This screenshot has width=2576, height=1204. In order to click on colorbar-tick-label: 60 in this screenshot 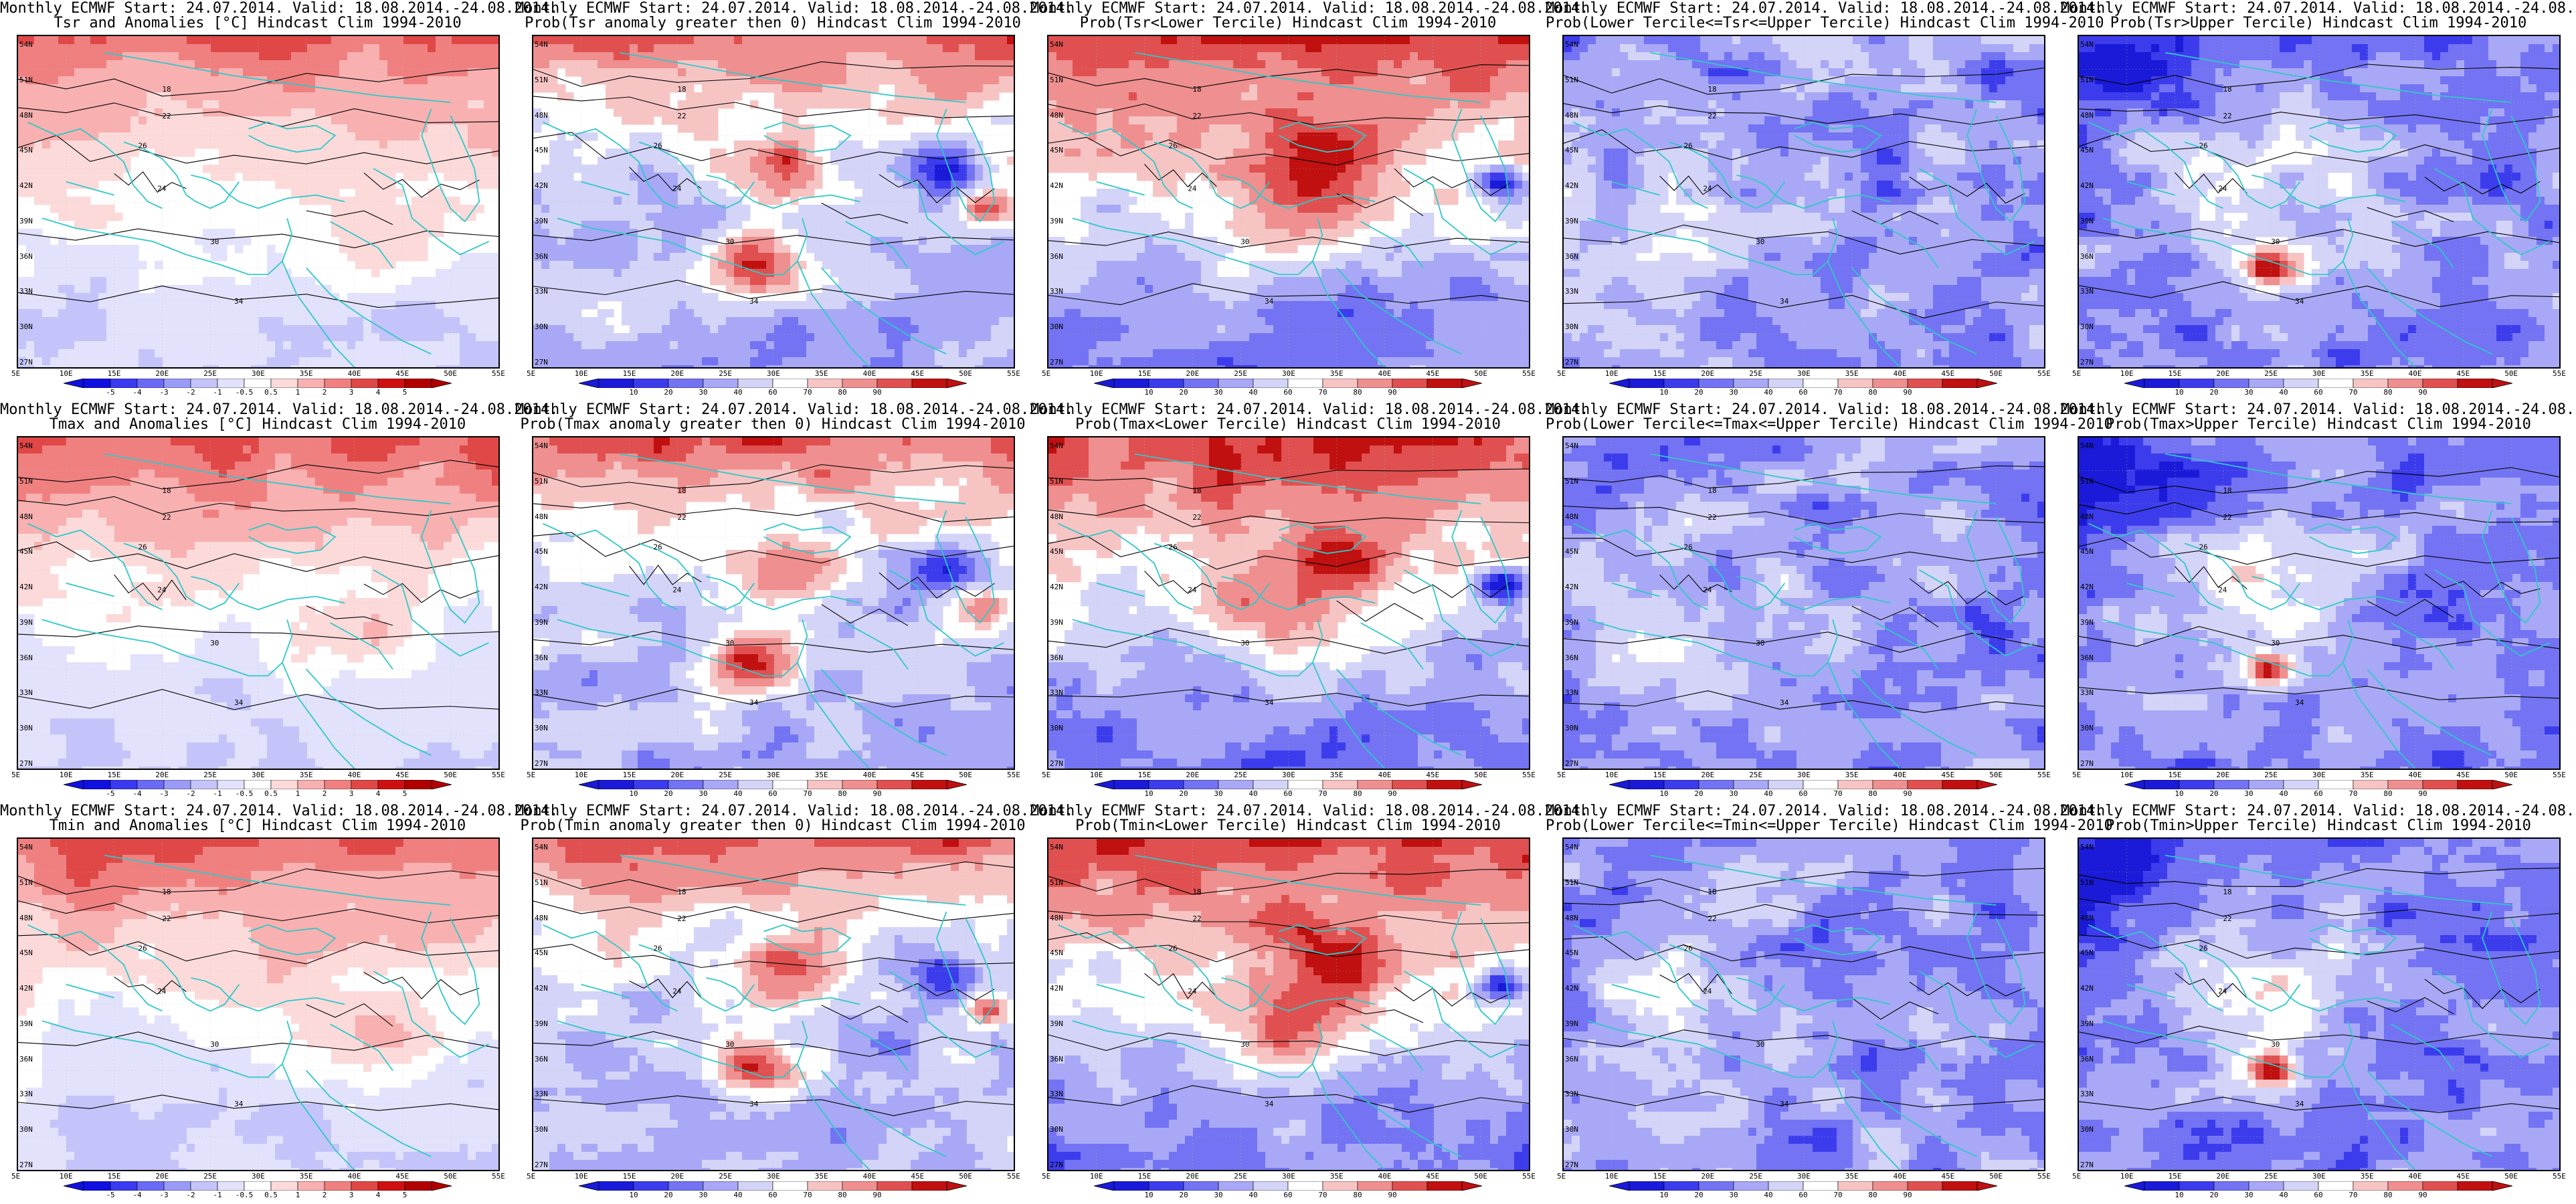, I will do `click(1287, 392)`.